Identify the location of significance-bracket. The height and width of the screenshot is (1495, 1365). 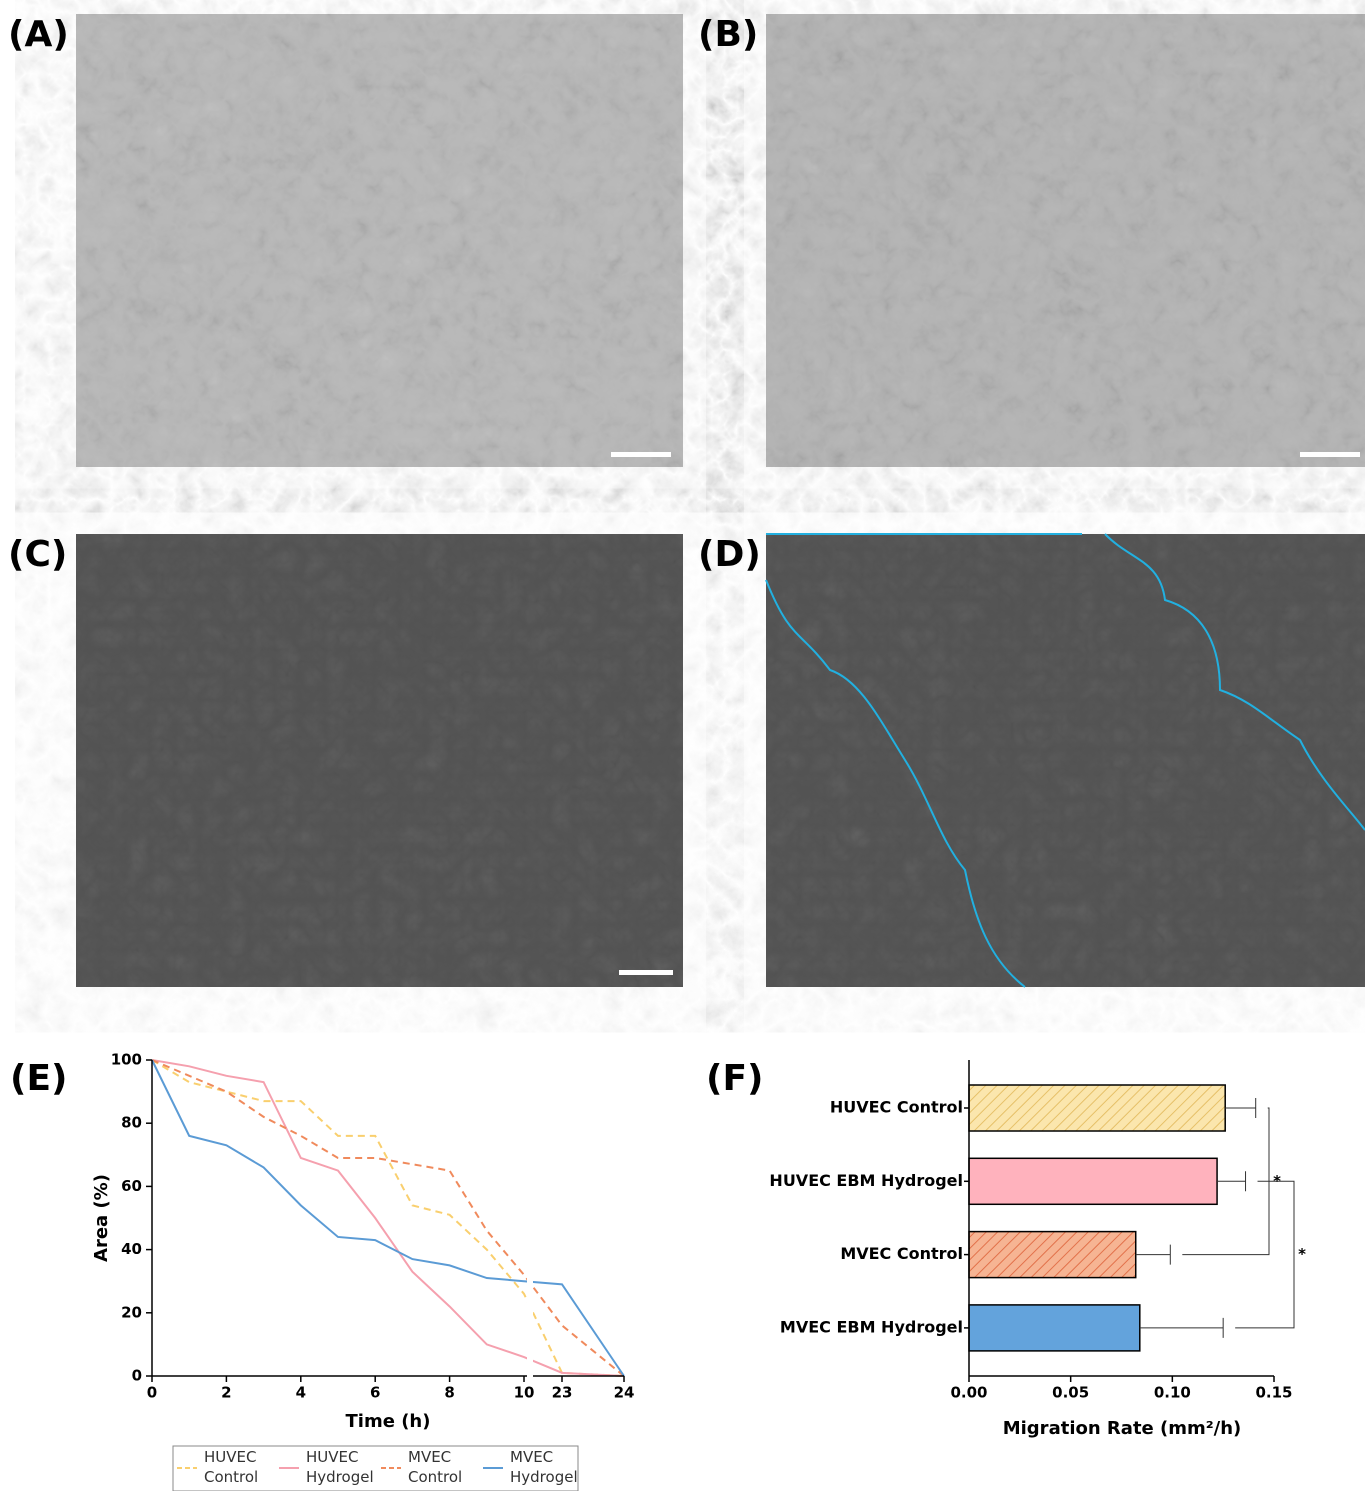
(1265, 1254).